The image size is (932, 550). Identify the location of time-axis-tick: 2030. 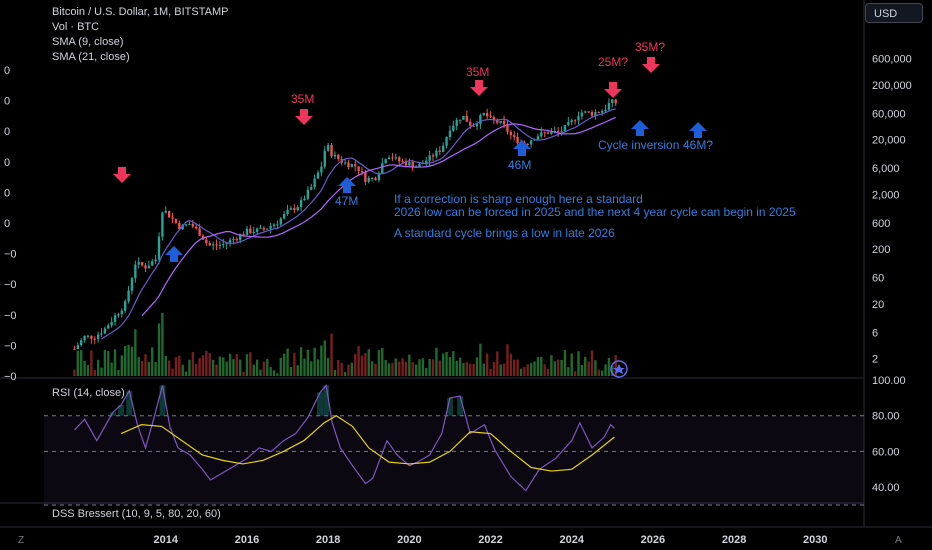
(815, 540).